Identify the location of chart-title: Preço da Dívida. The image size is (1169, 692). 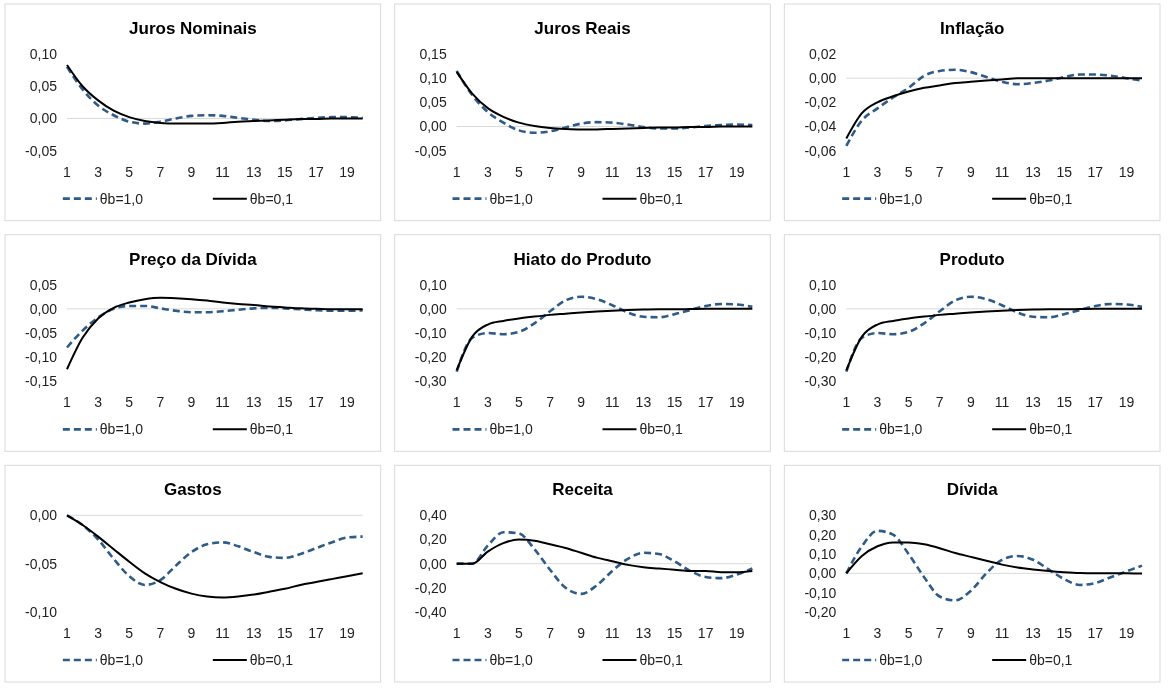
(193, 259).